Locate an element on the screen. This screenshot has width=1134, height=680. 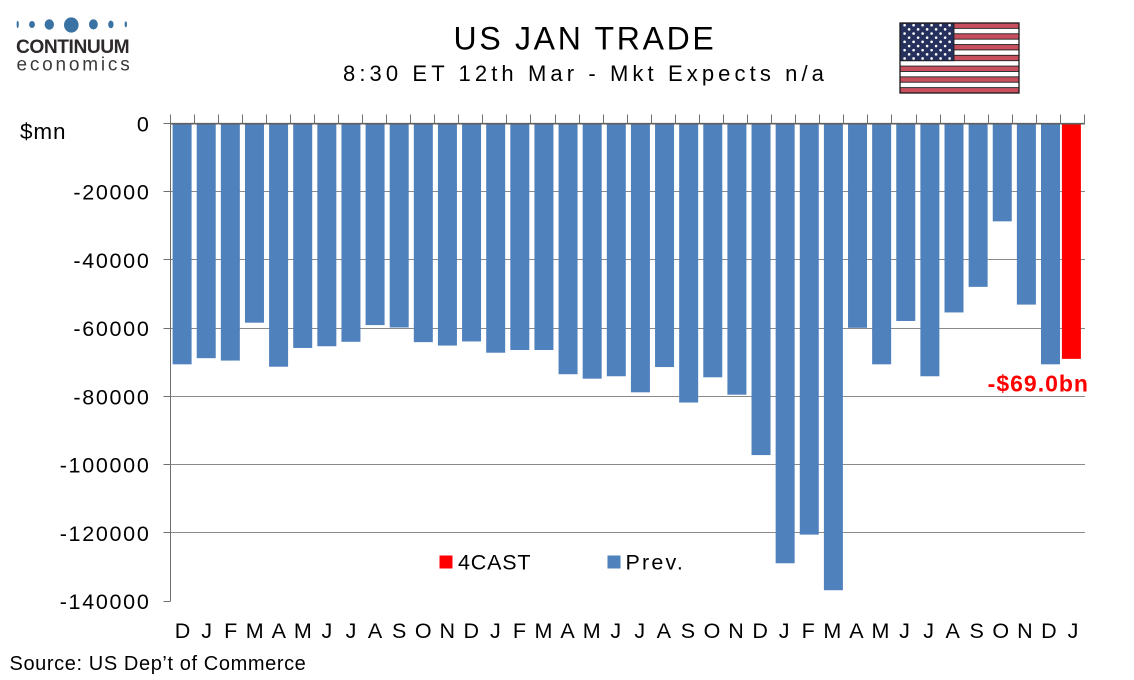
svg-text: -140000 is located at coordinates (105, 602).